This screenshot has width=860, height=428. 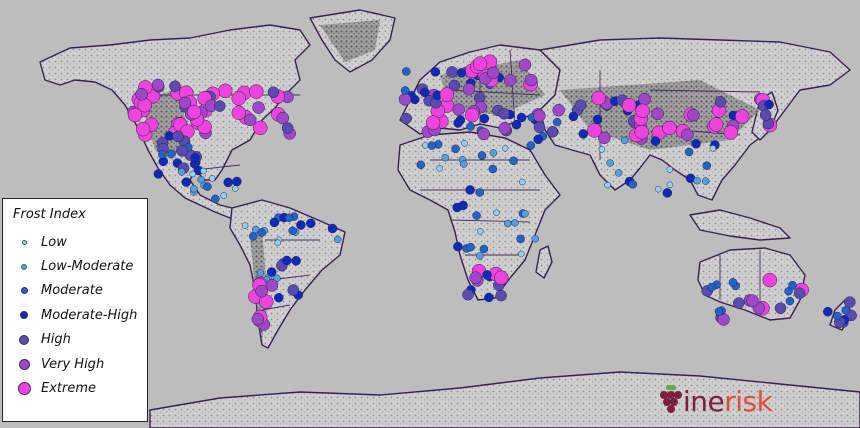 I want to click on sea-islands, so click(x=740, y=225).